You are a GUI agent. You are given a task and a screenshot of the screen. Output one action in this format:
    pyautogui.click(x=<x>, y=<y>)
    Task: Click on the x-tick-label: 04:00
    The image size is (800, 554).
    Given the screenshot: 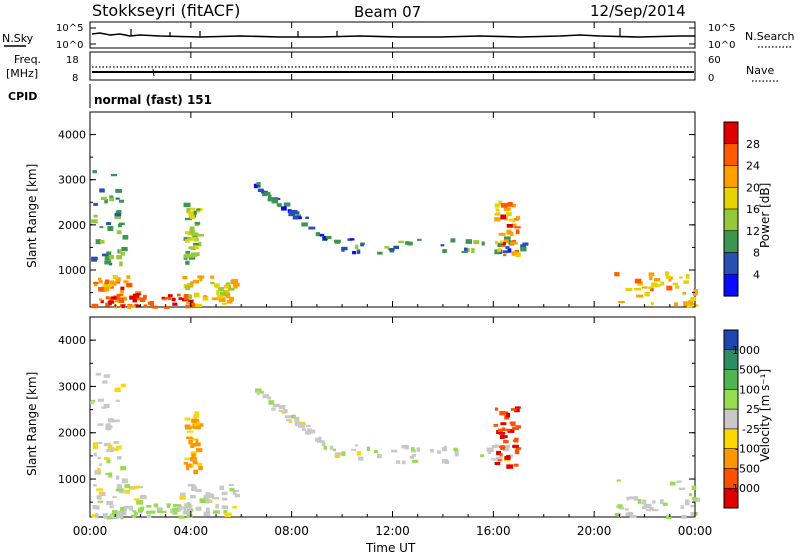 What is the action you would take?
    pyautogui.click(x=191, y=531)
    